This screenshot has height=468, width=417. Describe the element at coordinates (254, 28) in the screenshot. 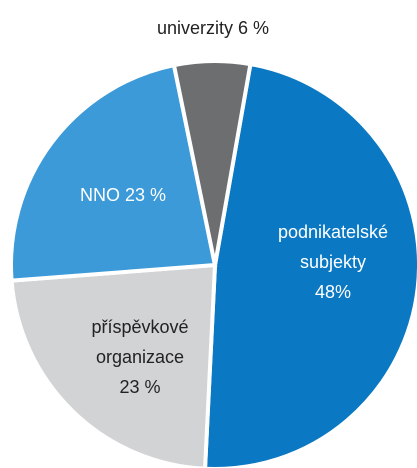

I see `value-label: 6 %` at that location.